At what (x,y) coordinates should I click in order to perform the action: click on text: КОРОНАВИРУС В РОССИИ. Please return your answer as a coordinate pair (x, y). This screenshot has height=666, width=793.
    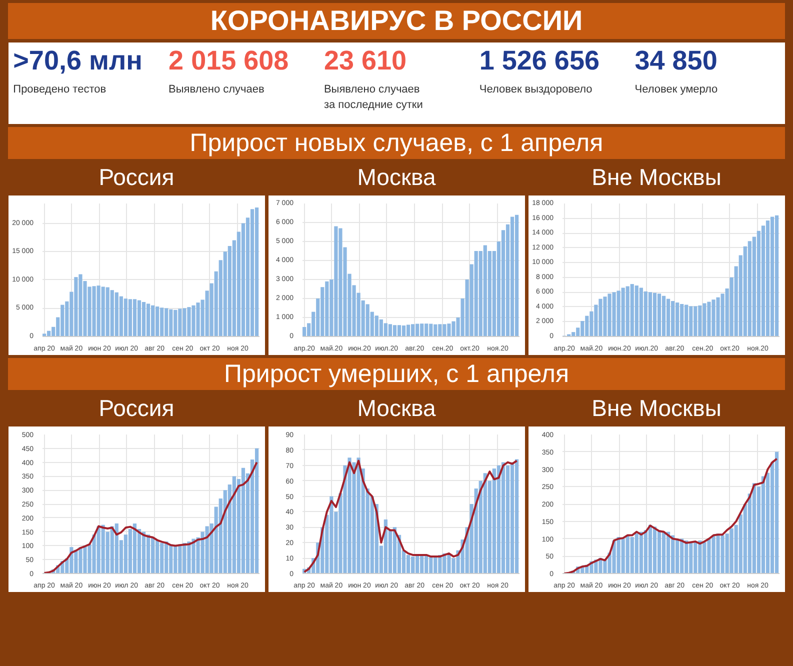
    Looking at the image, I should click on (396, 21).